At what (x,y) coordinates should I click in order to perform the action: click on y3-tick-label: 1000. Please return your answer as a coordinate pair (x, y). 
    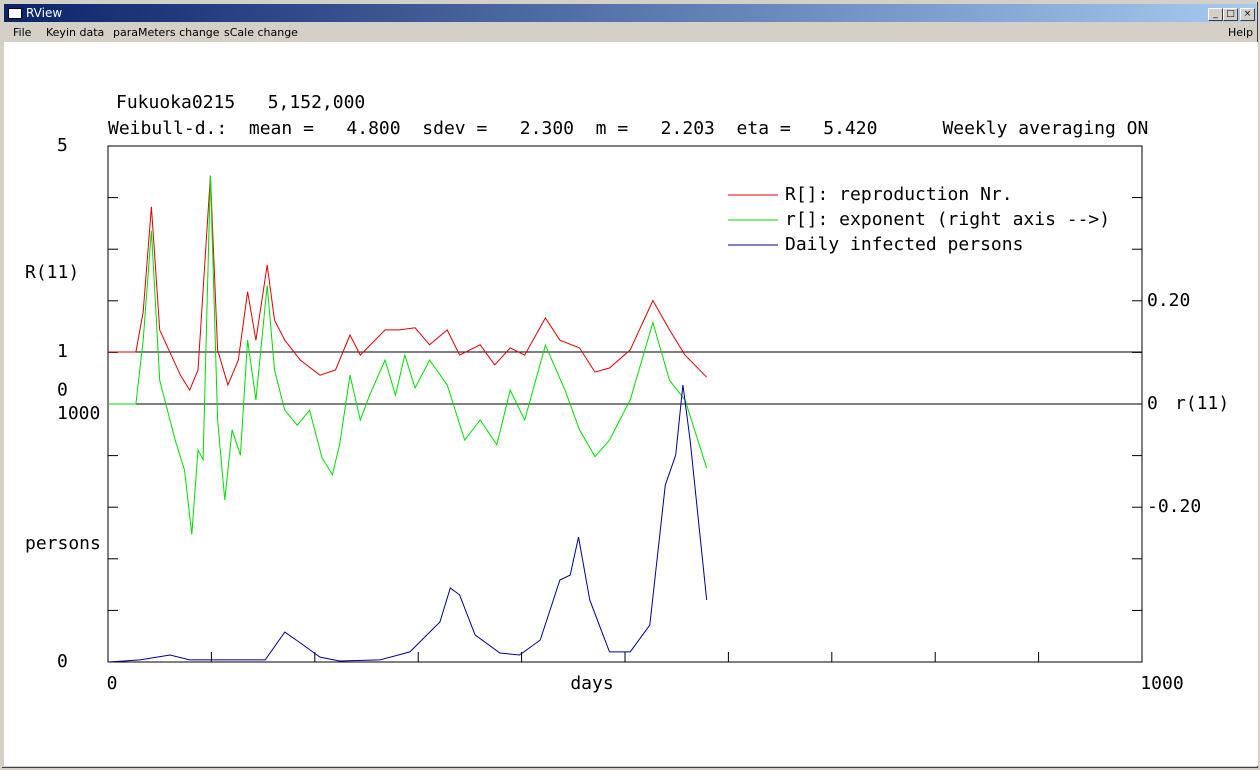
    Looking at the image, I should click on (78, 413).